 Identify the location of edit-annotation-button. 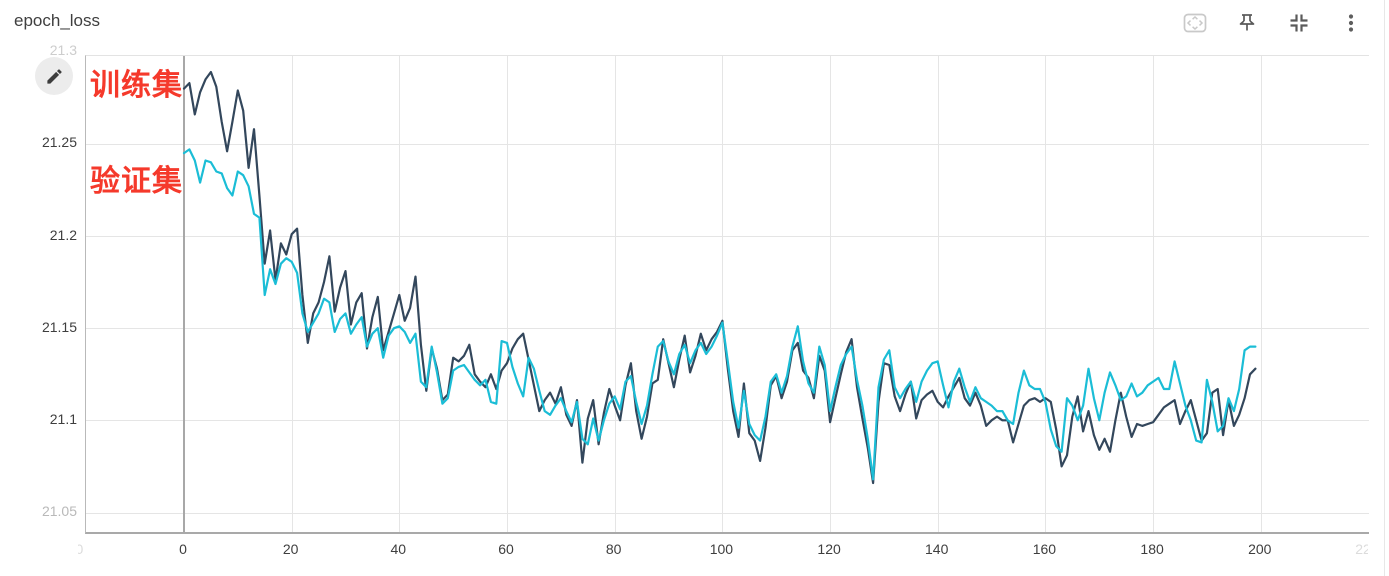
(54, 76).